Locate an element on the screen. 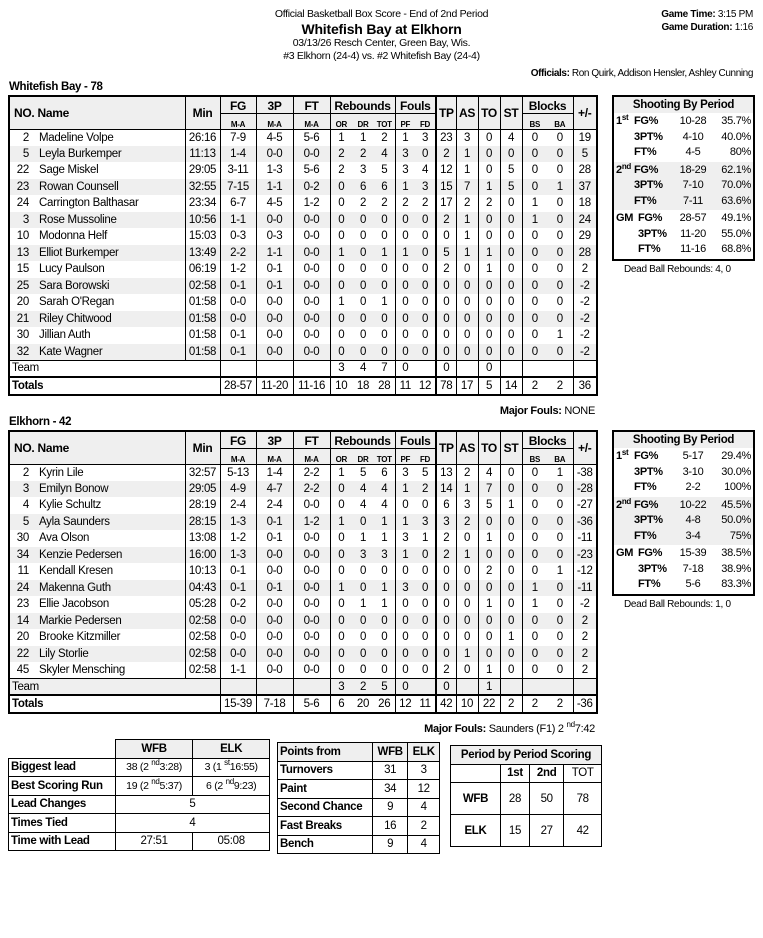  period-label: 1st is located at coordinates (622, 455).